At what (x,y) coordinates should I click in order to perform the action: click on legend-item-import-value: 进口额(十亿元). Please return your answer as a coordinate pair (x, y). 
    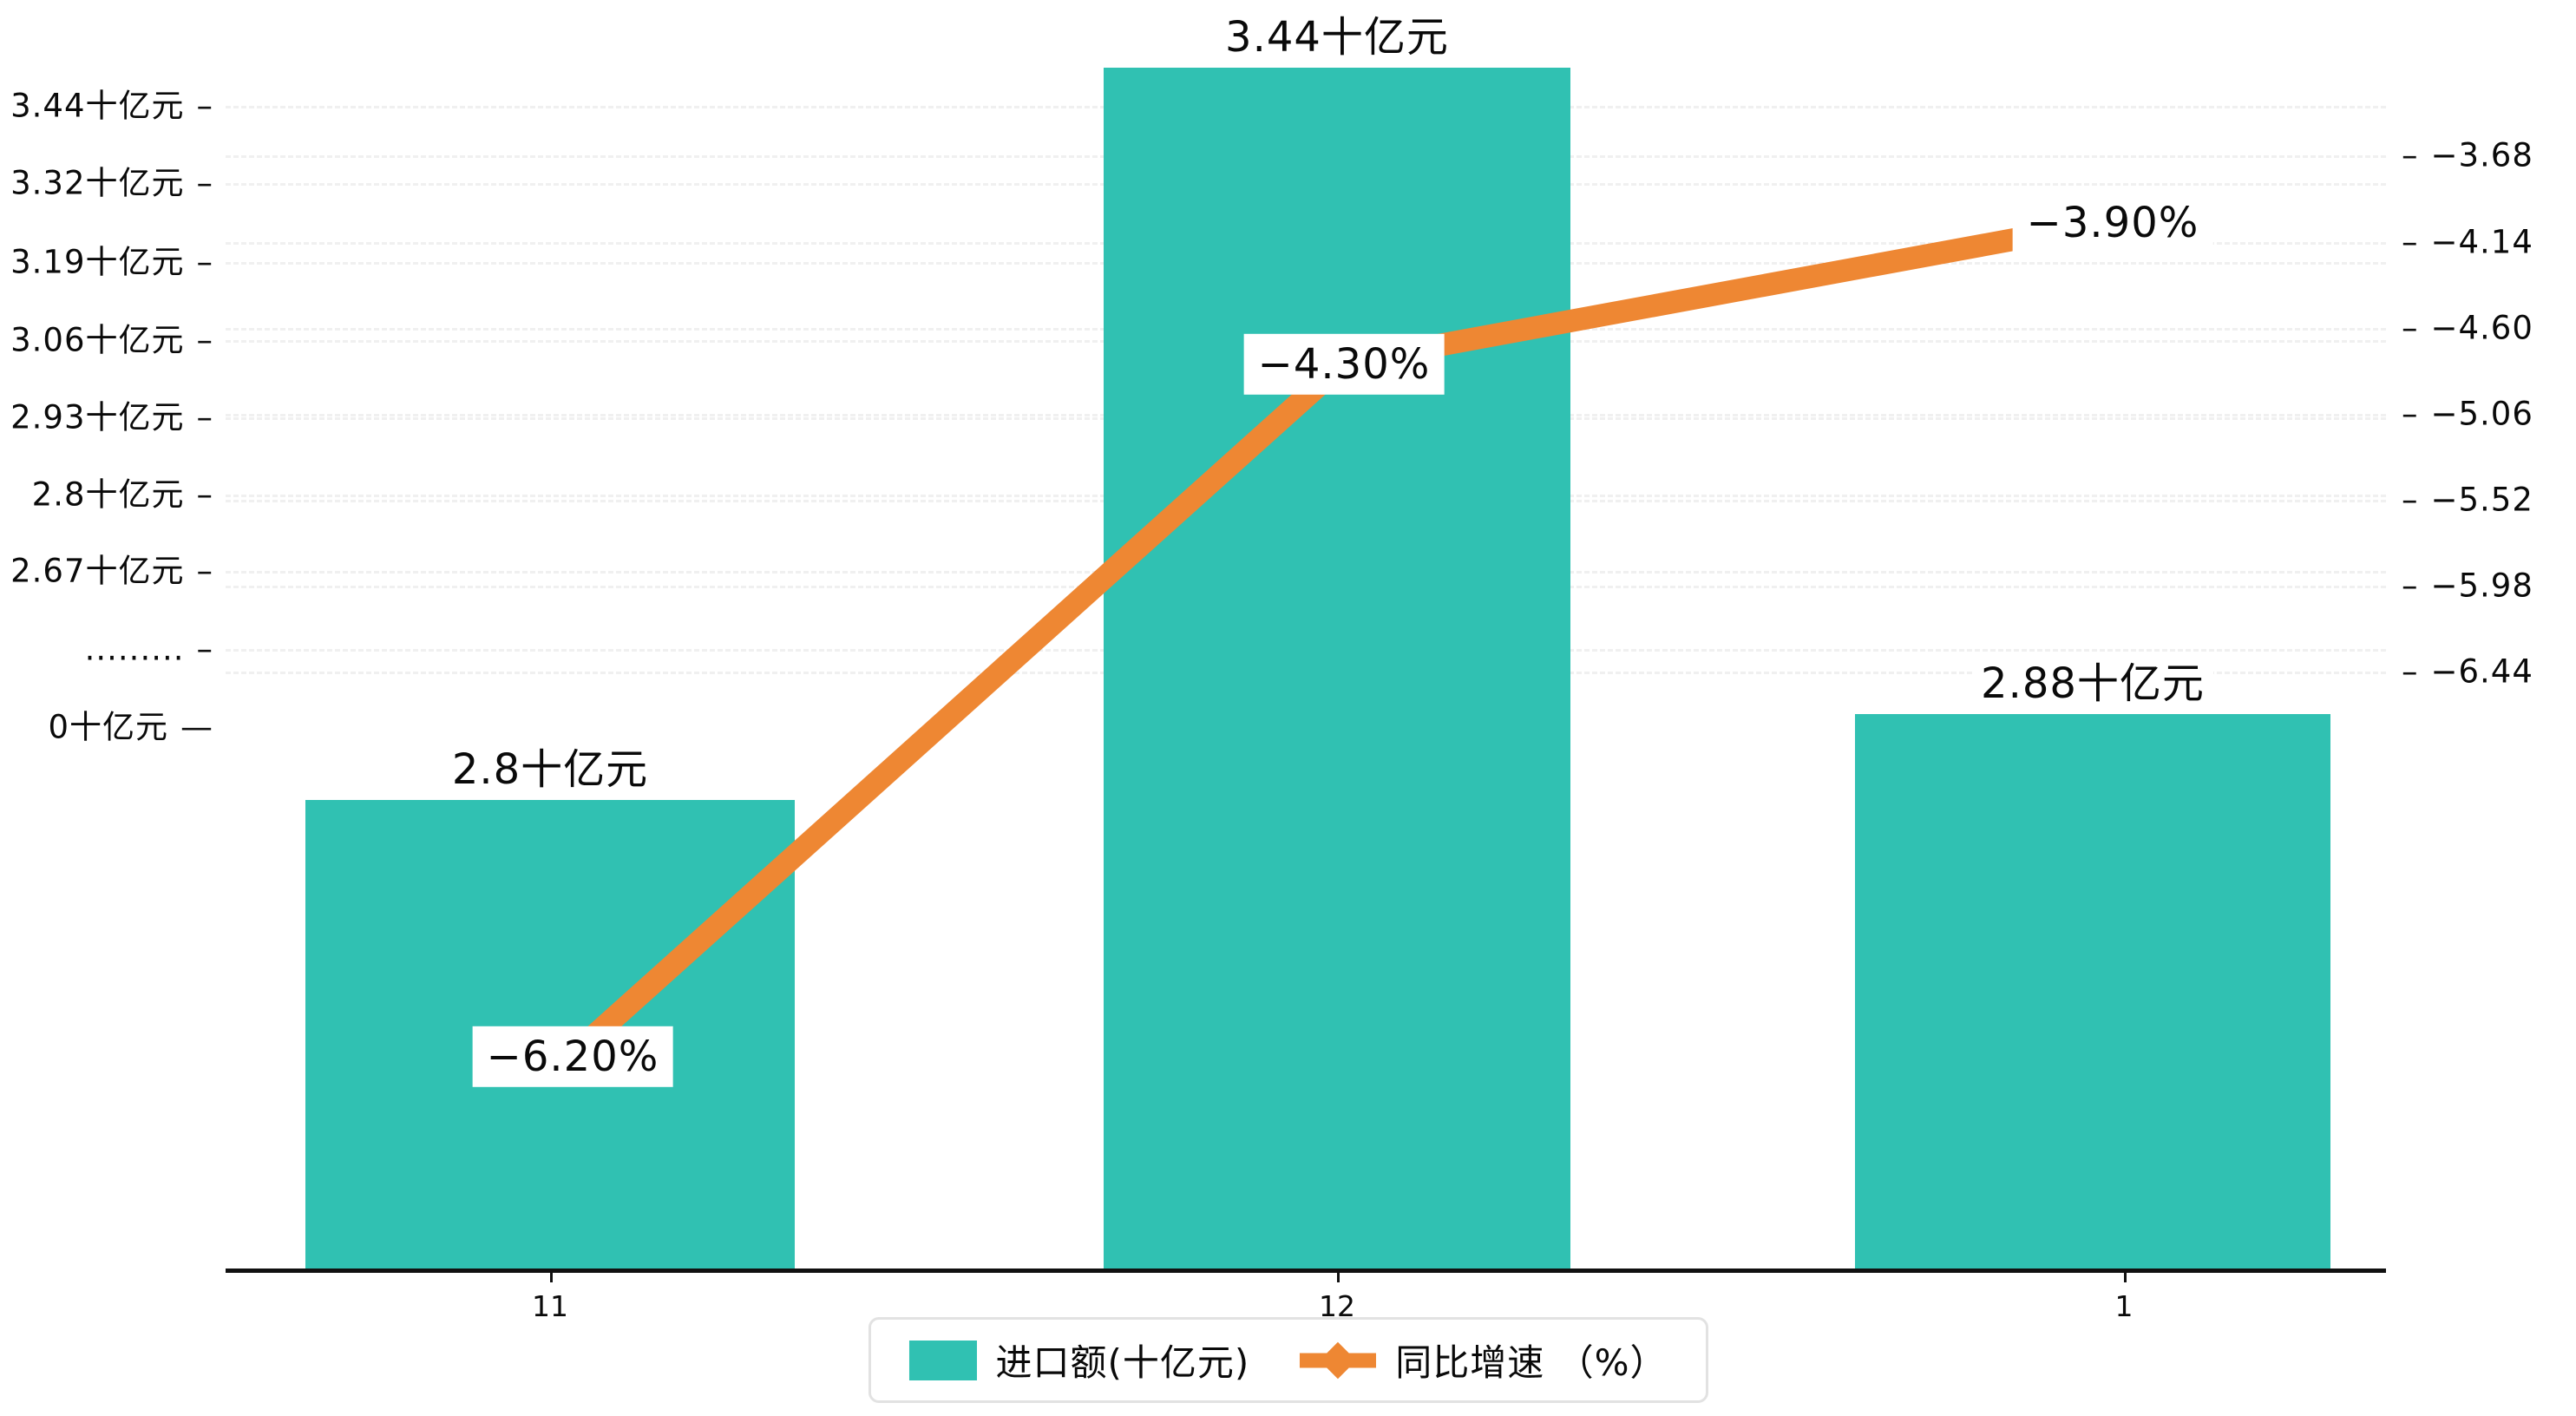
    Looking at the image, I should click on (1078, 1360).